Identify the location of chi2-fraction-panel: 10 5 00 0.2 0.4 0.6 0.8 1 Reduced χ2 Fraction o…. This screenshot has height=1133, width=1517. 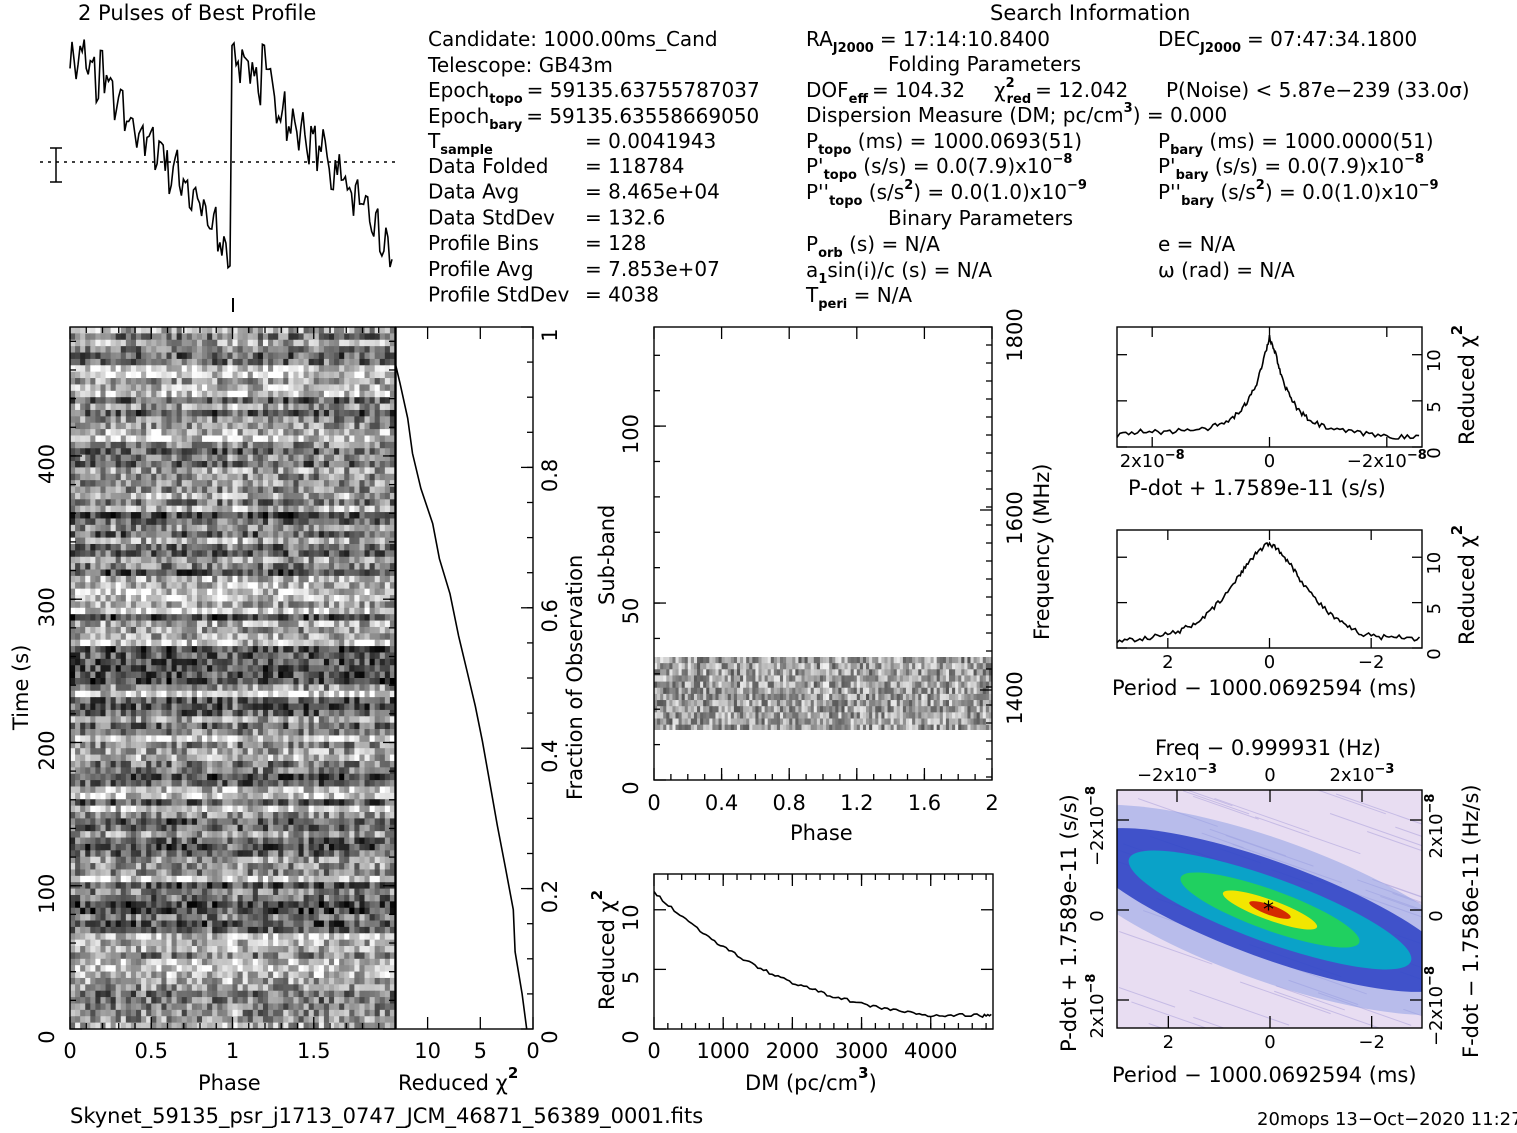
(491, 710).